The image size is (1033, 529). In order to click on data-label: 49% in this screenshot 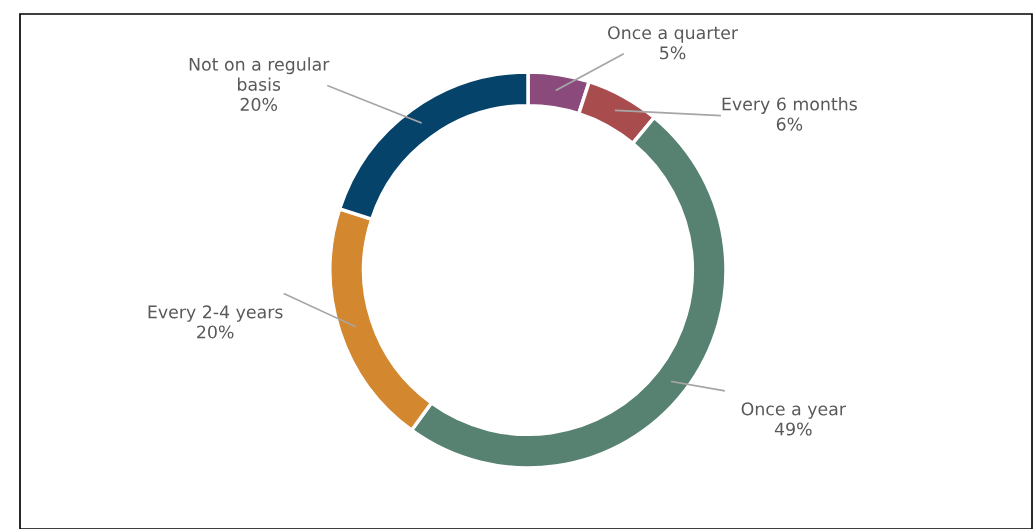, I will do `click(793, 429)`.